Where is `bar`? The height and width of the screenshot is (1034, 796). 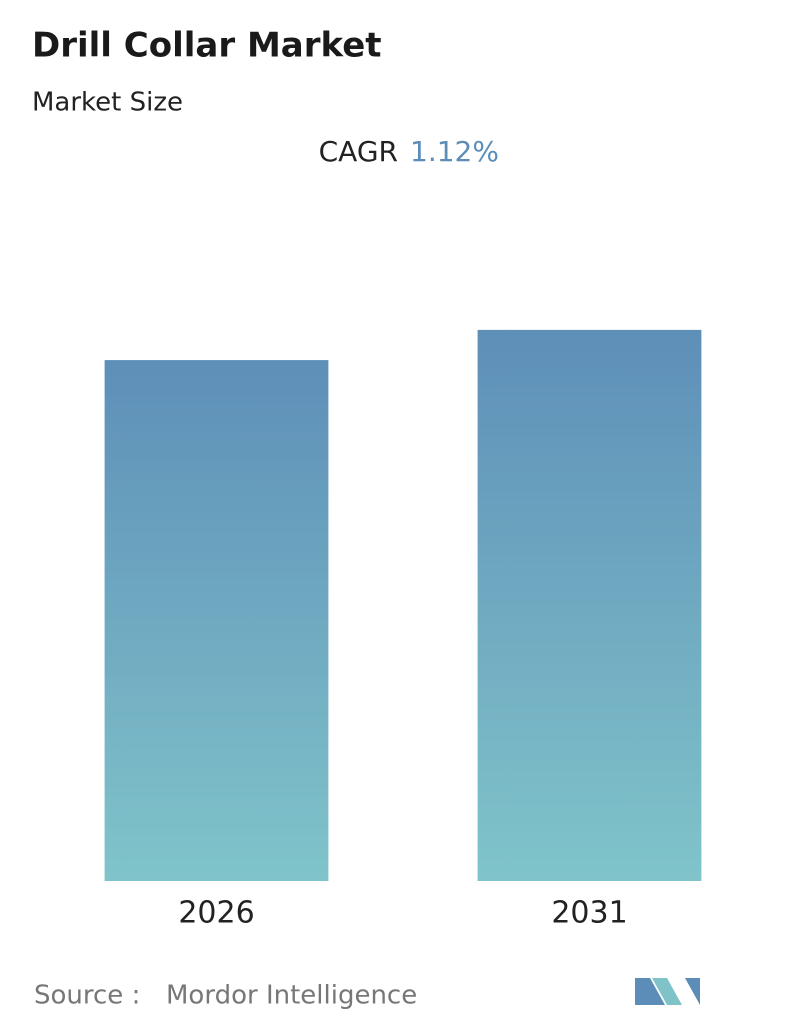
bar is located at coordinates (216, 620).